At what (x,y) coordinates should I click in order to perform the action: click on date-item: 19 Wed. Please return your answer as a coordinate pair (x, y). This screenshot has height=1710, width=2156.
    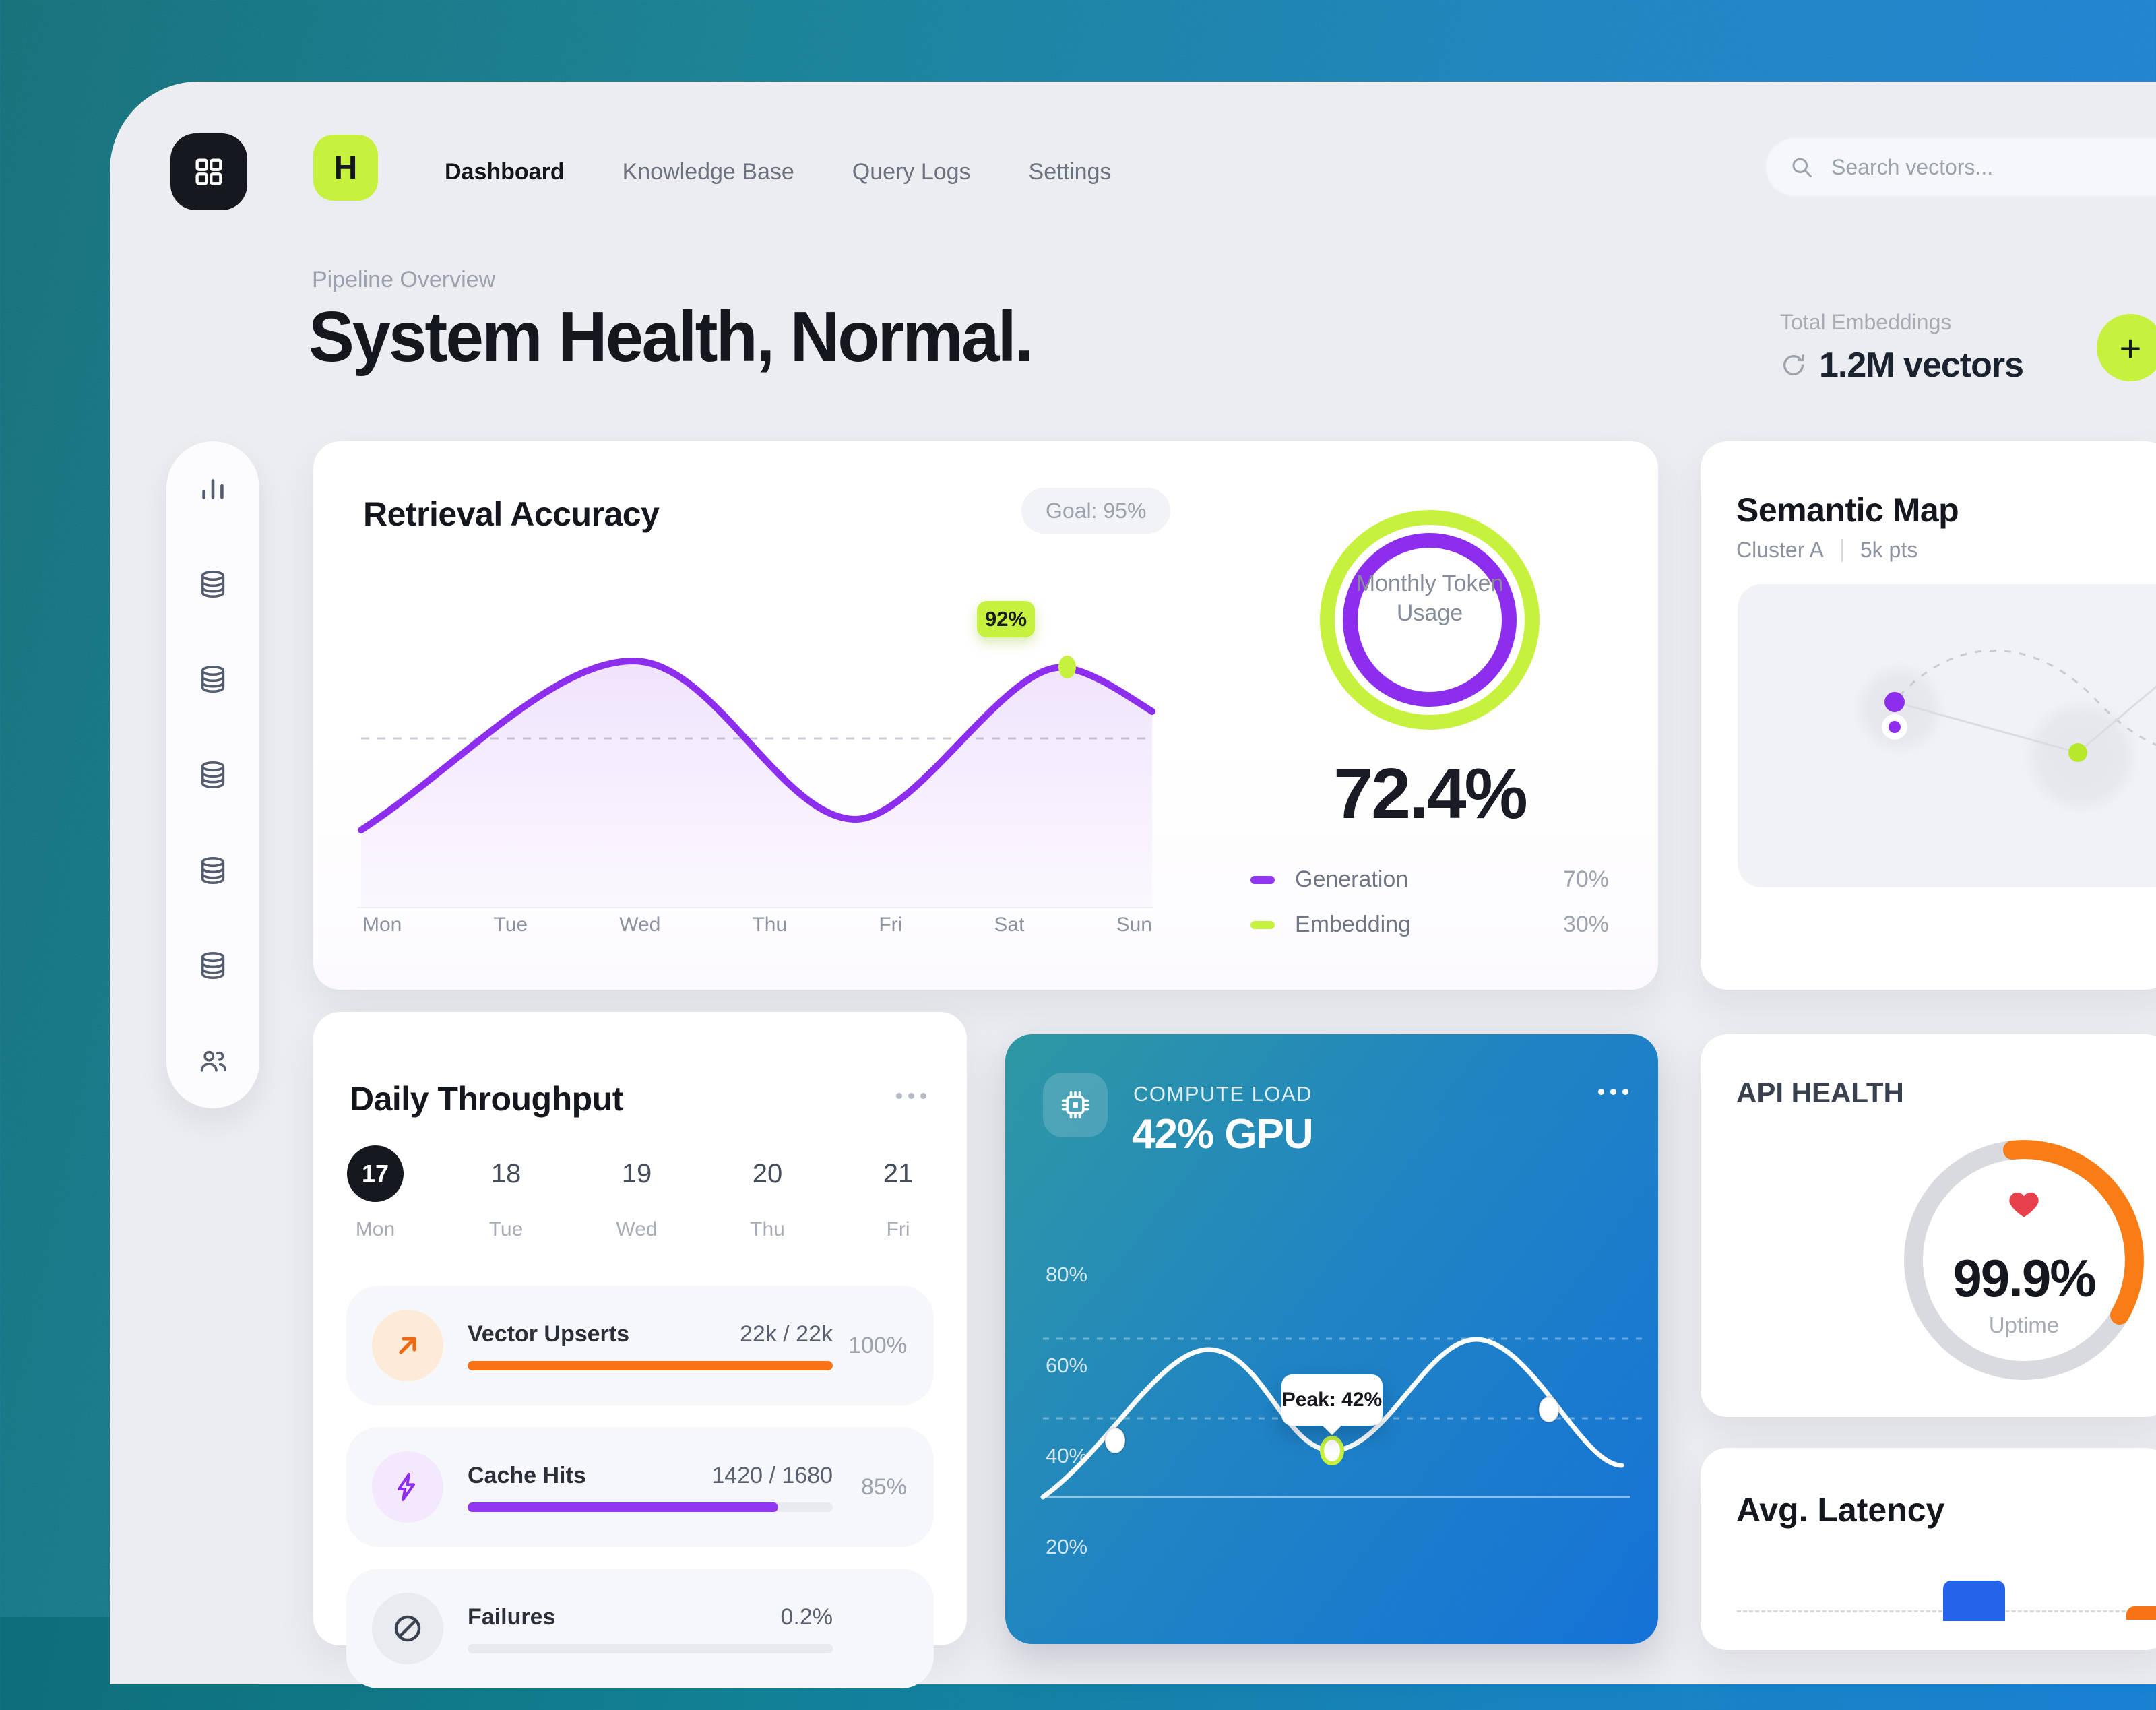
    Looking at the image, I should click on (636, 1193).